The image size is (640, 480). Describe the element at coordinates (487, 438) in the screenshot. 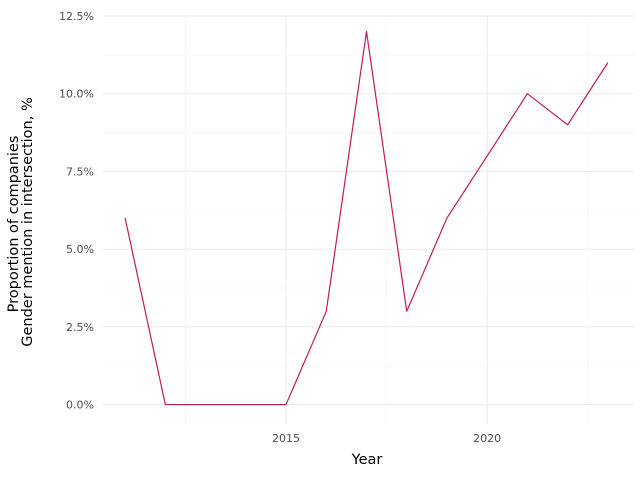

I see `x-tick-label: 2020` at that location.